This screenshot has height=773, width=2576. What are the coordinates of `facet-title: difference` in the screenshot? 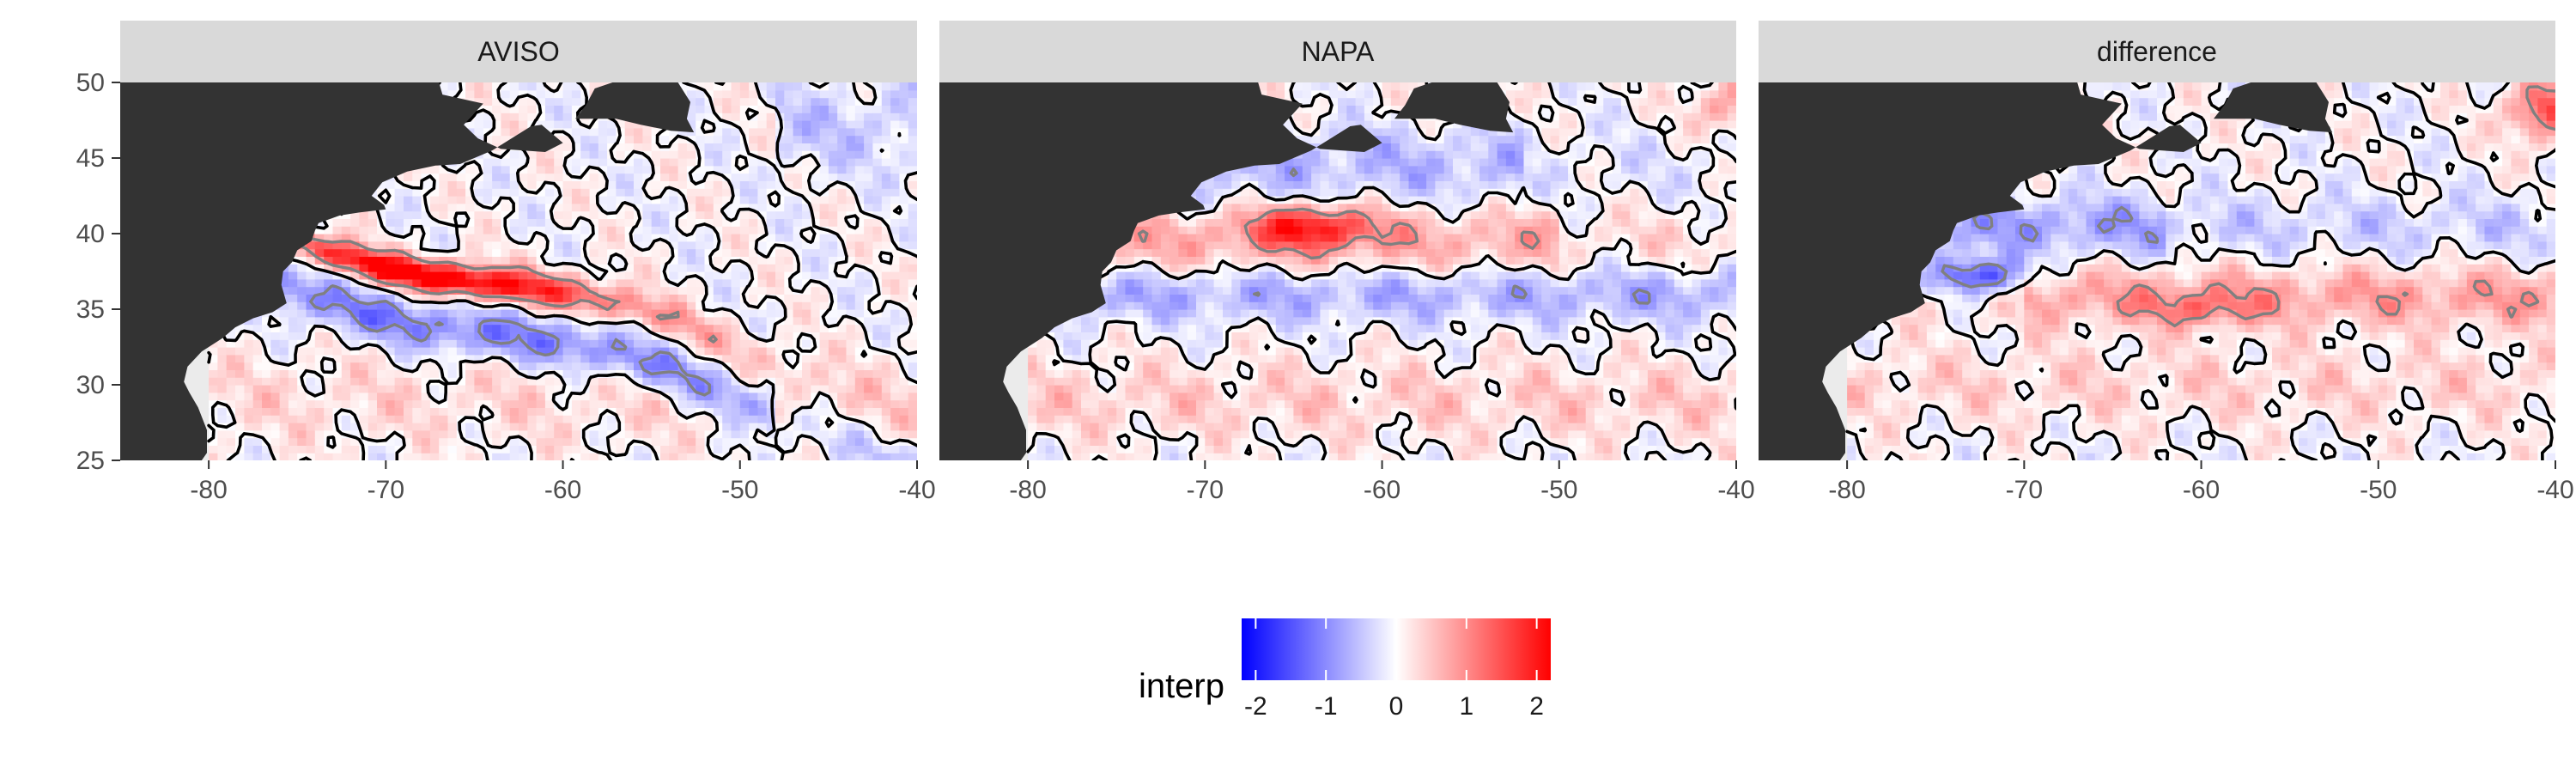 It's located at (2157, 51).